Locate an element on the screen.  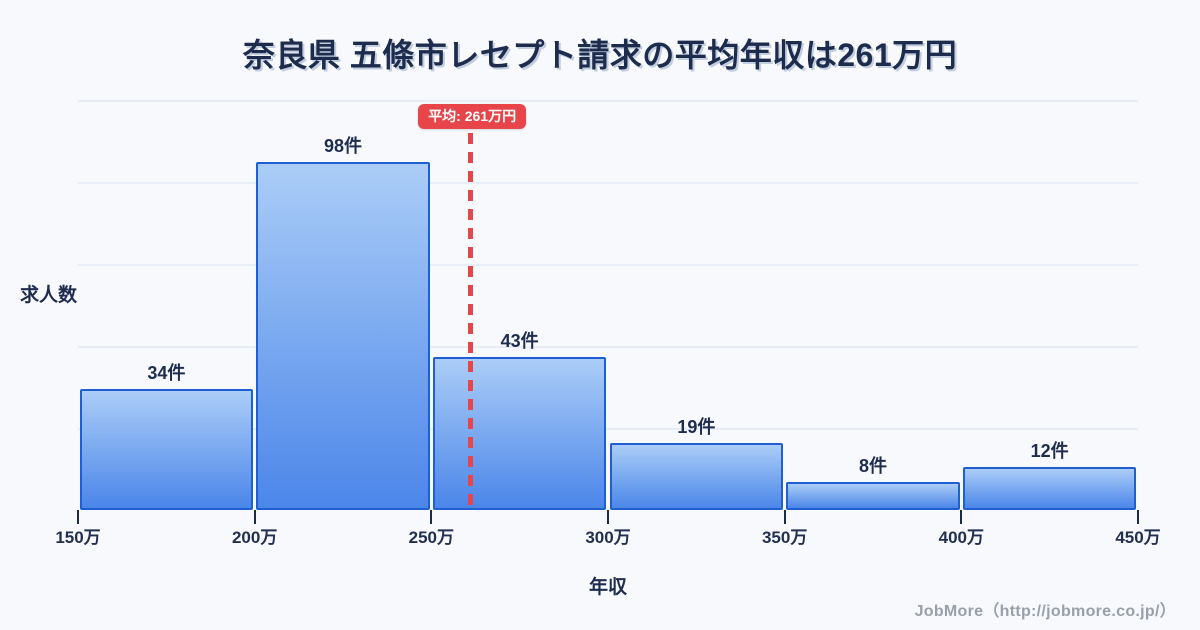
y-axis-label: 求人数 is located at coordinates (49, 295).